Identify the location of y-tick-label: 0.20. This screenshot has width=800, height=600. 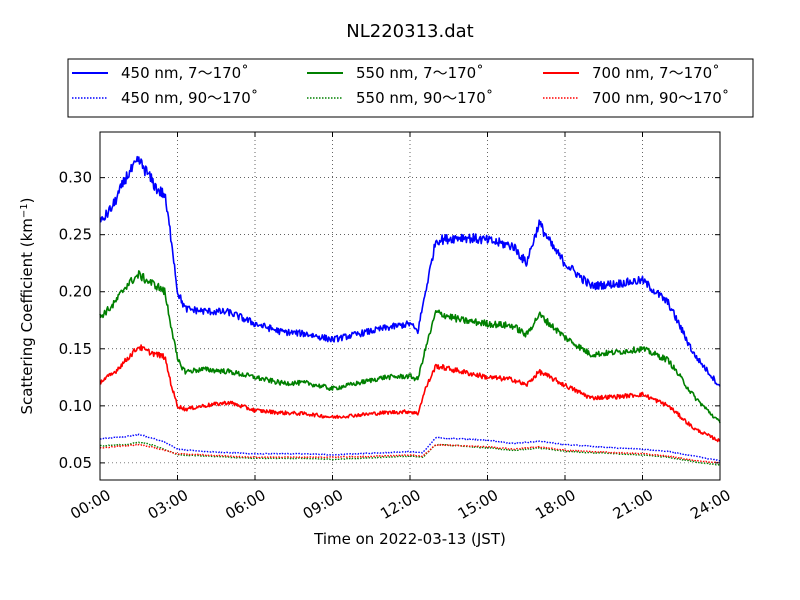
(75, 292).